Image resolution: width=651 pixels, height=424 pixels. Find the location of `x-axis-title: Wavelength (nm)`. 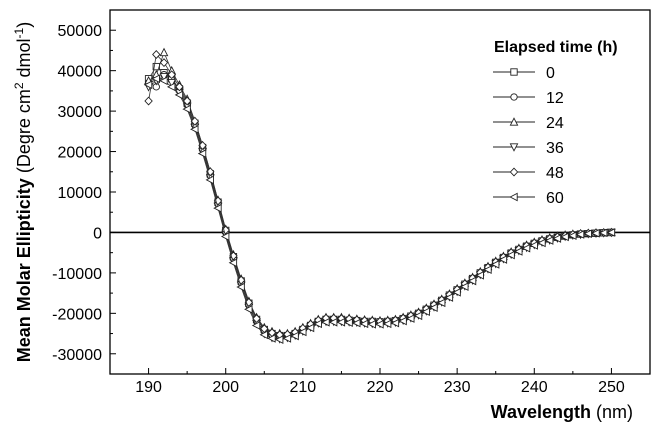

x-axis-title: Wavelength (nm) is located at coordinates (562, 412).